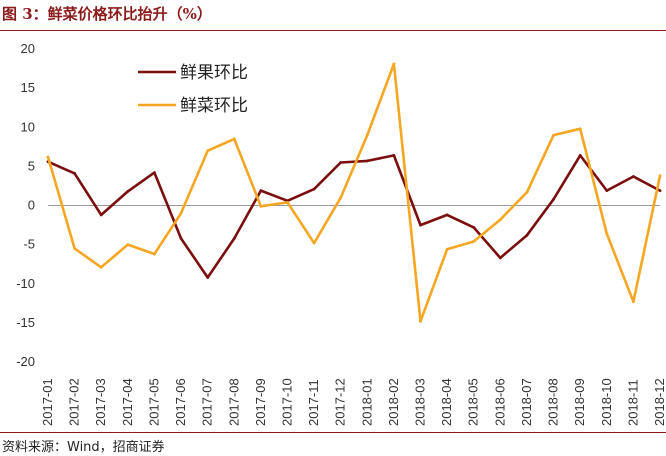 This screenshot has height=456, width=666. I want to click on title-divider, so click(333, 30).